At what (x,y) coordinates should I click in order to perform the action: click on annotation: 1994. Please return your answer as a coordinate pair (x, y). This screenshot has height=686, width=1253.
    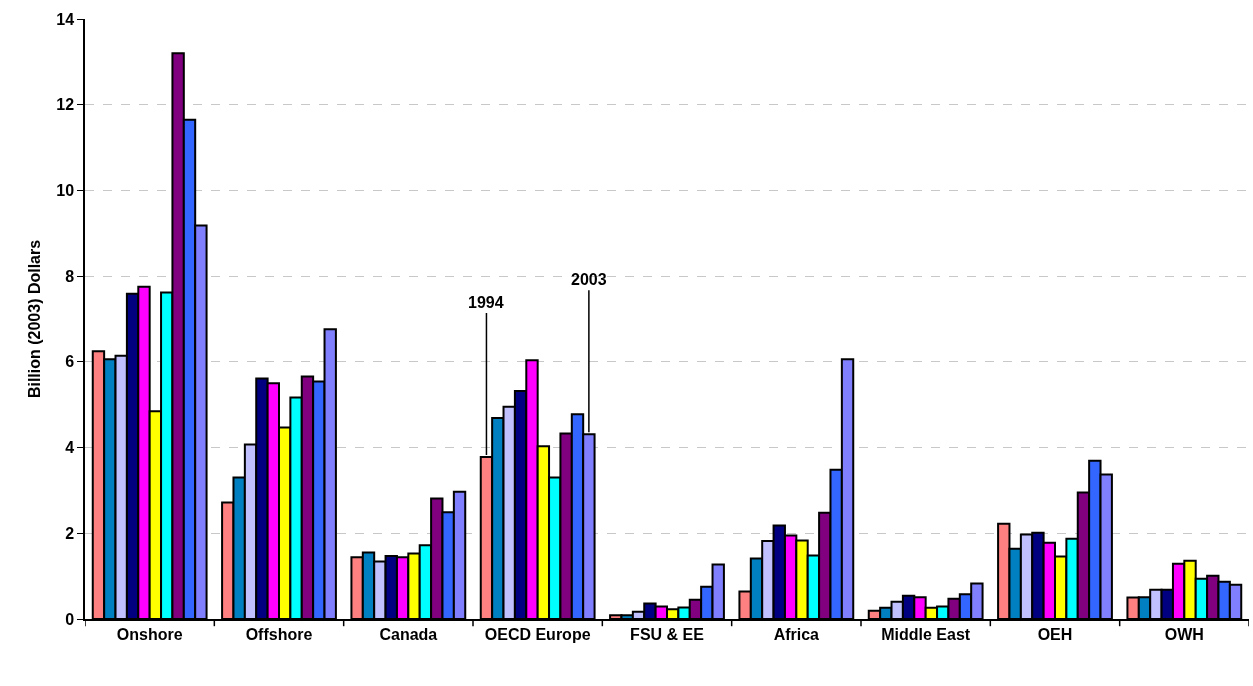
    Looking at the image, I should click on (486, 302).